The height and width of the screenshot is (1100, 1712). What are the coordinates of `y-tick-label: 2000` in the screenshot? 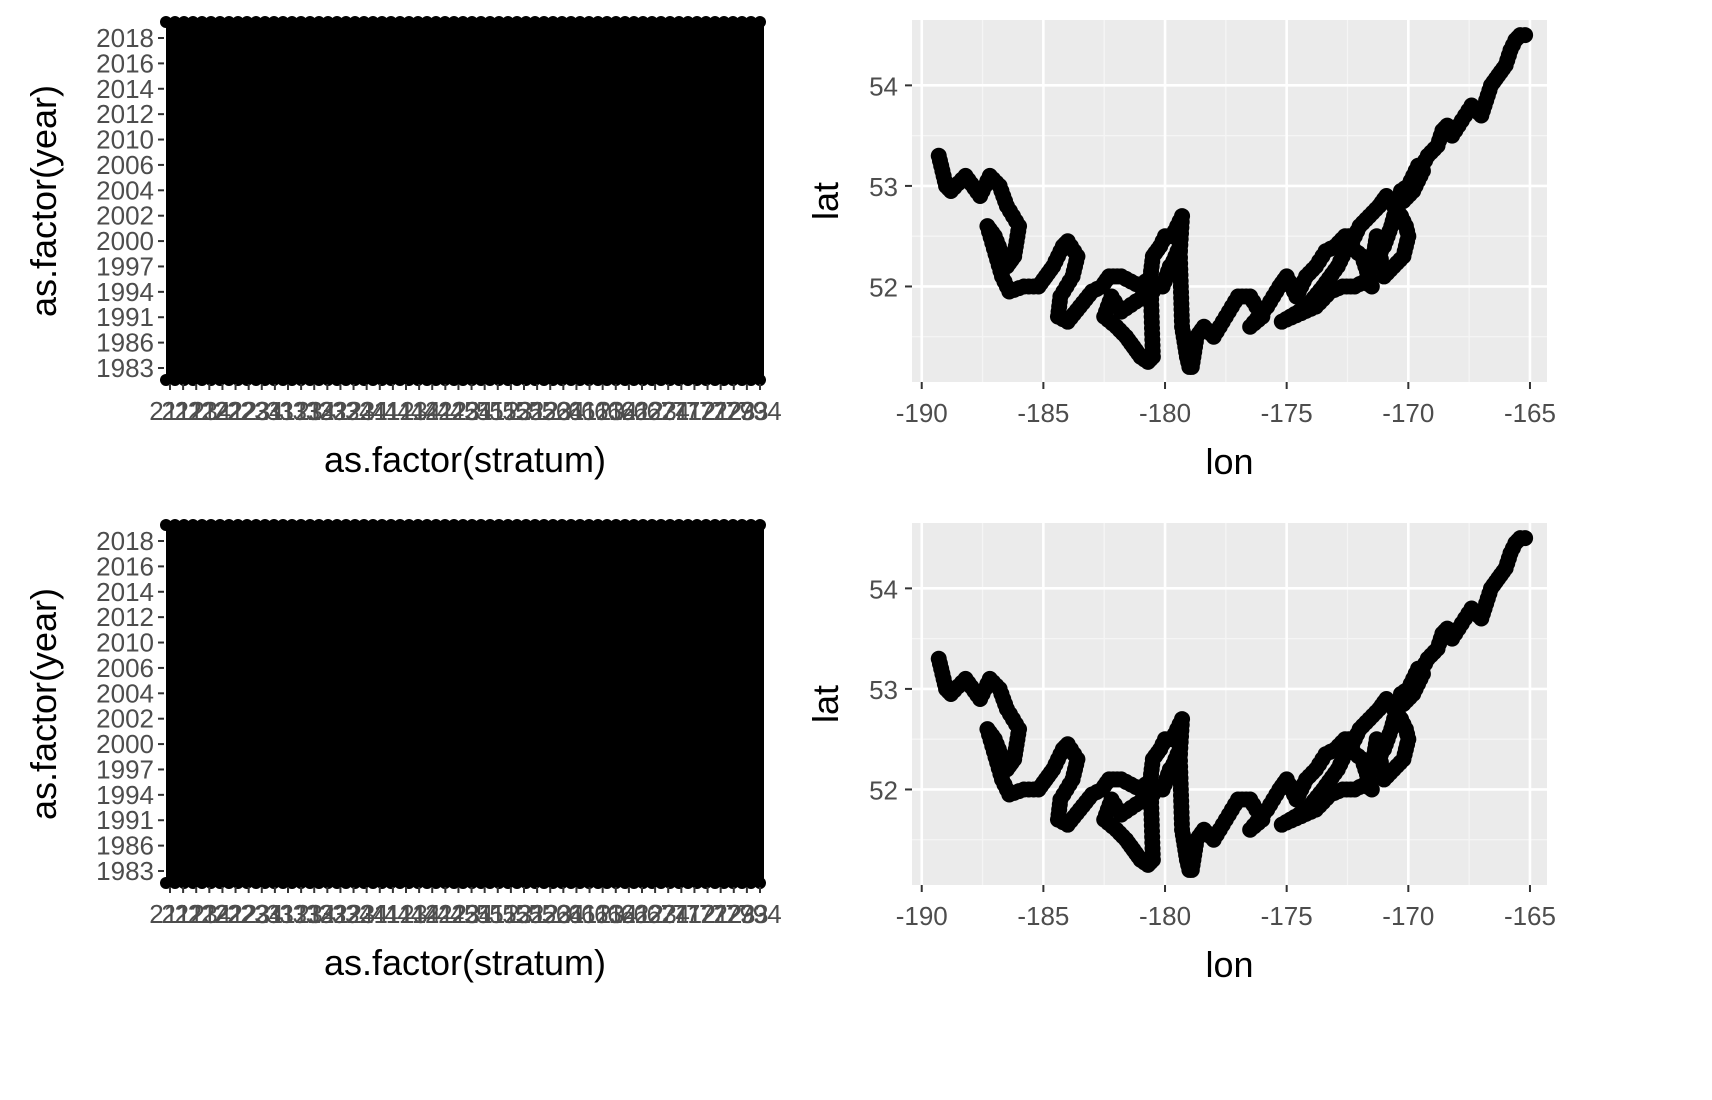 It's located at (125, 744).